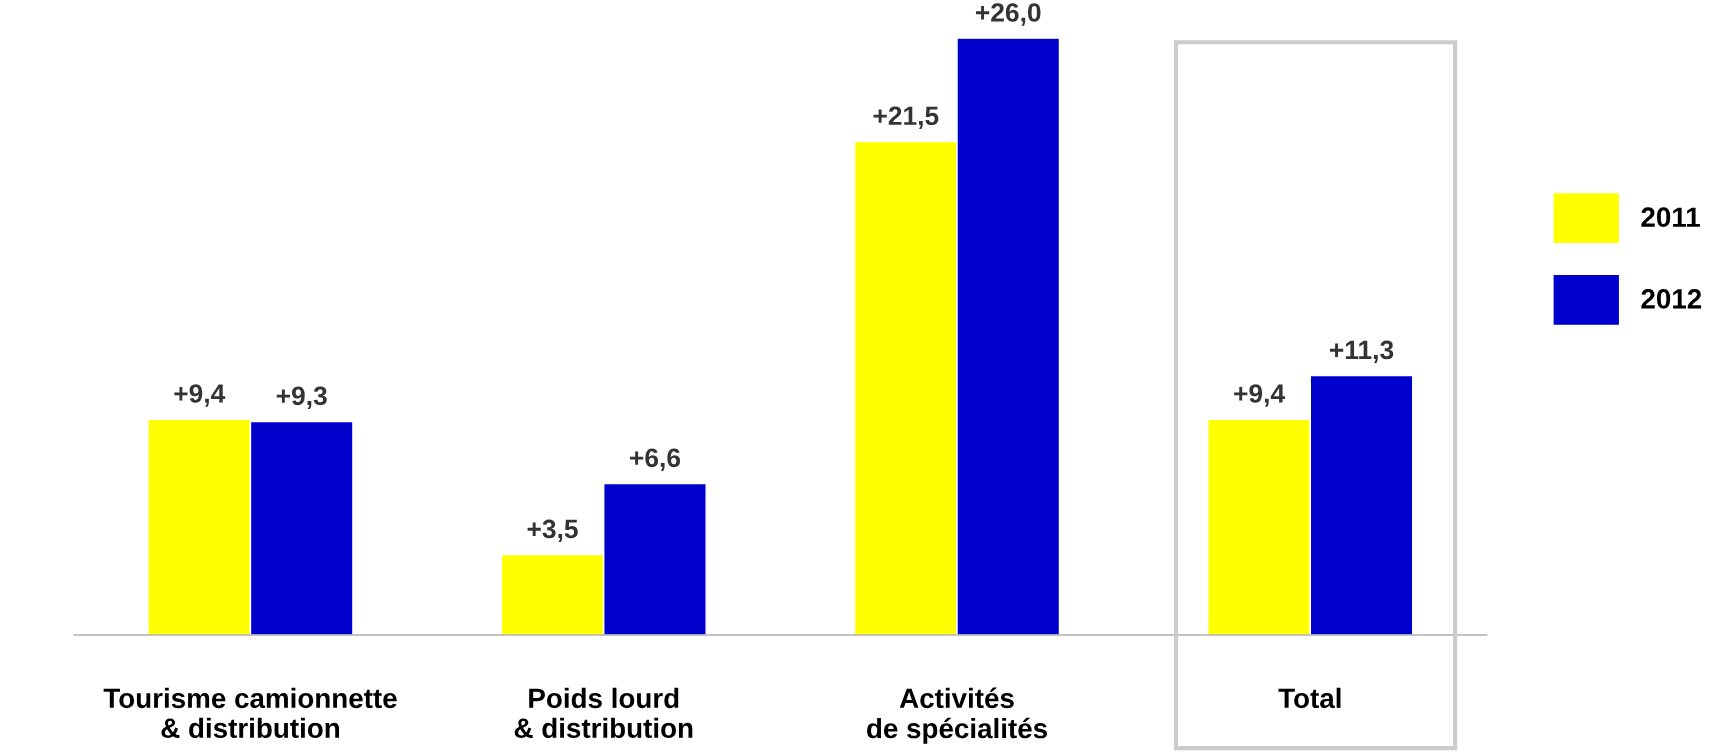 The width and height of the screenshot is (1717, 755). Describe the element at coordinates (603, 713) in the screenshot. I see `x-tick-label: Poids lourd & distribution` at that location.